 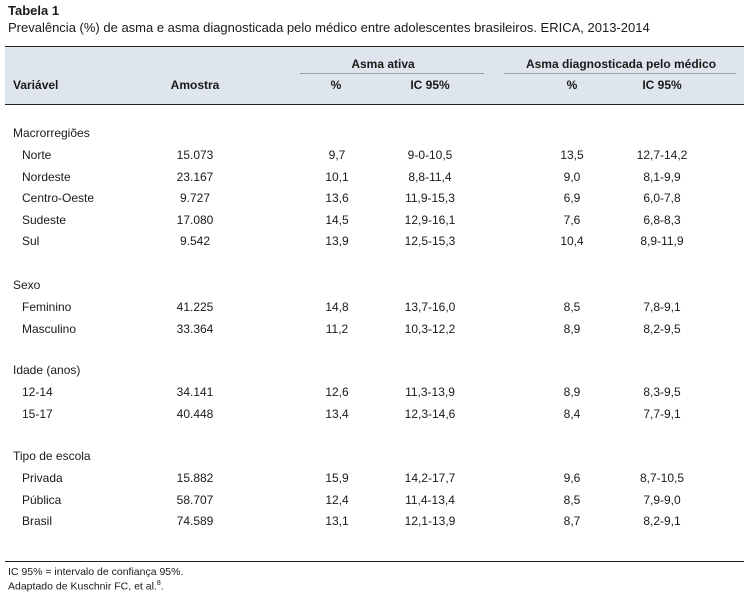 What do you see at coordinates (662, 85) in the screenshot?
I see `column-header-asma-diagnosticada-ic: IC 95%` at bounding box center [662, 85].